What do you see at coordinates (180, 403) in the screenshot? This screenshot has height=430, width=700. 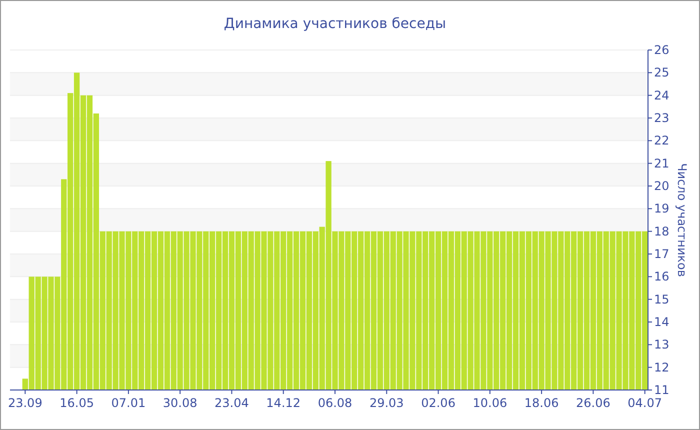 I see `x-tick-label: 30.08` at bounding box center [180, 403].